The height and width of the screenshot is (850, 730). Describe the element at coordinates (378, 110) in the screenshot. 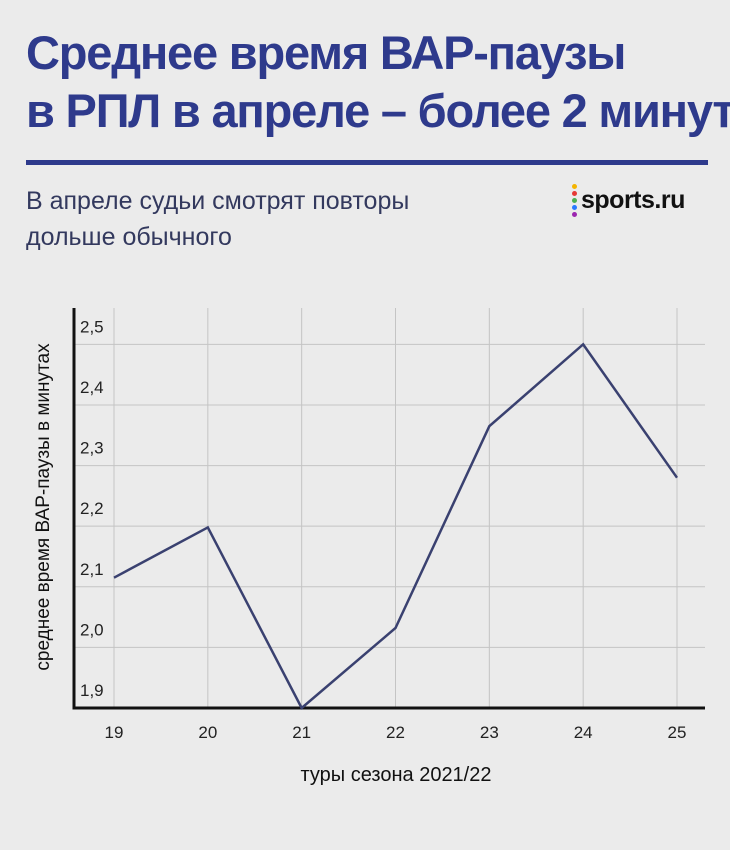

I see `title-line-2: в РПЛ в апреле – более 2 минут` at that location.